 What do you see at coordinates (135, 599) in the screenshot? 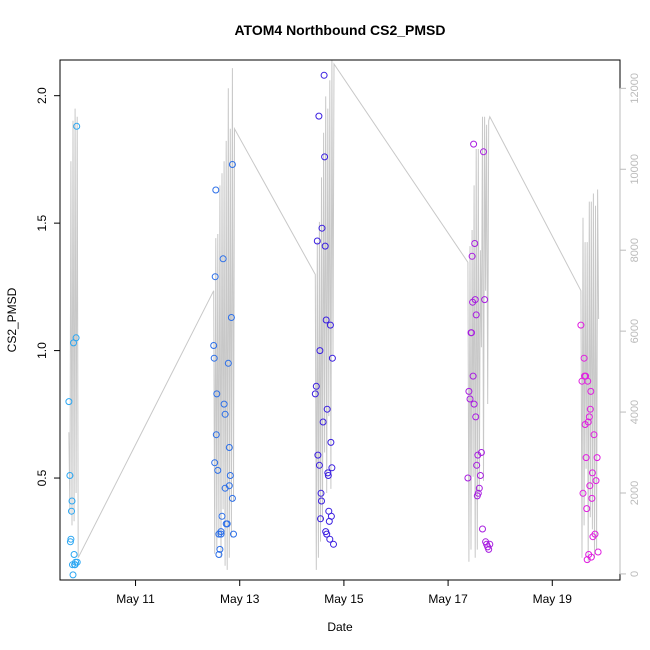
I see `x-tick-label: May 11` at bounding box center [135, 599].